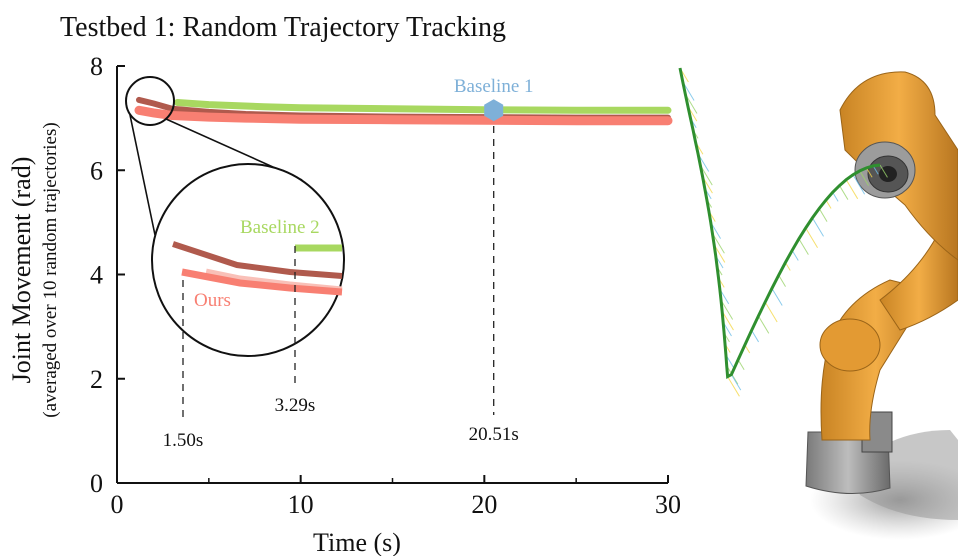  What do you see at coordinates (295, 405) in the screenshot?
I see `annotation-label-1: 3.29s` at bounding box center [295, 405].